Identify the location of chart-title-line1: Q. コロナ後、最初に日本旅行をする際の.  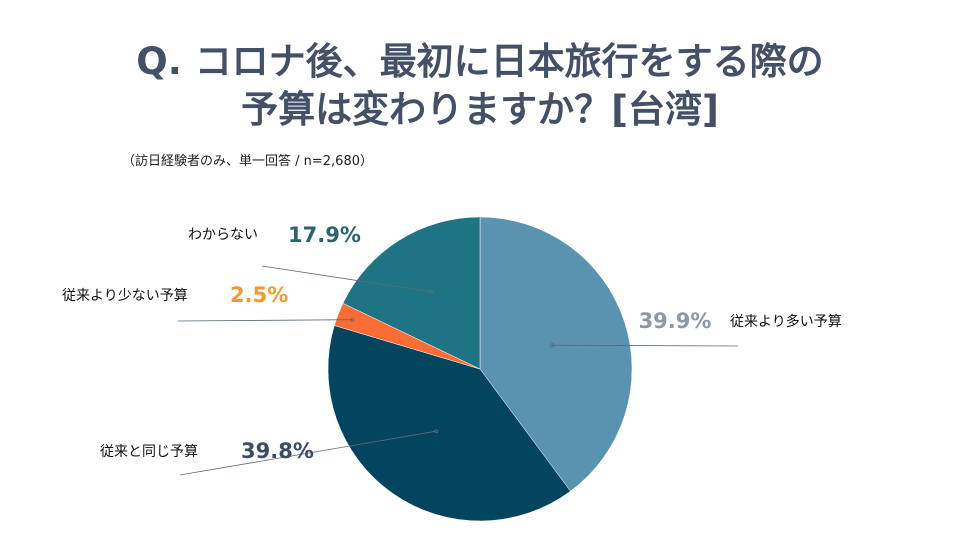
(480, 61).